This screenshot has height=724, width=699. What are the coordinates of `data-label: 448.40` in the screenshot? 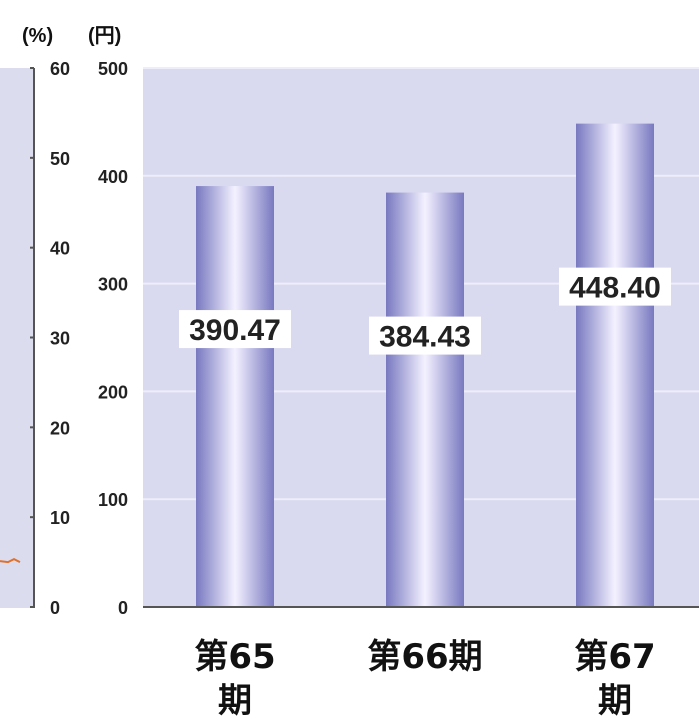 It's located at (615, 288).